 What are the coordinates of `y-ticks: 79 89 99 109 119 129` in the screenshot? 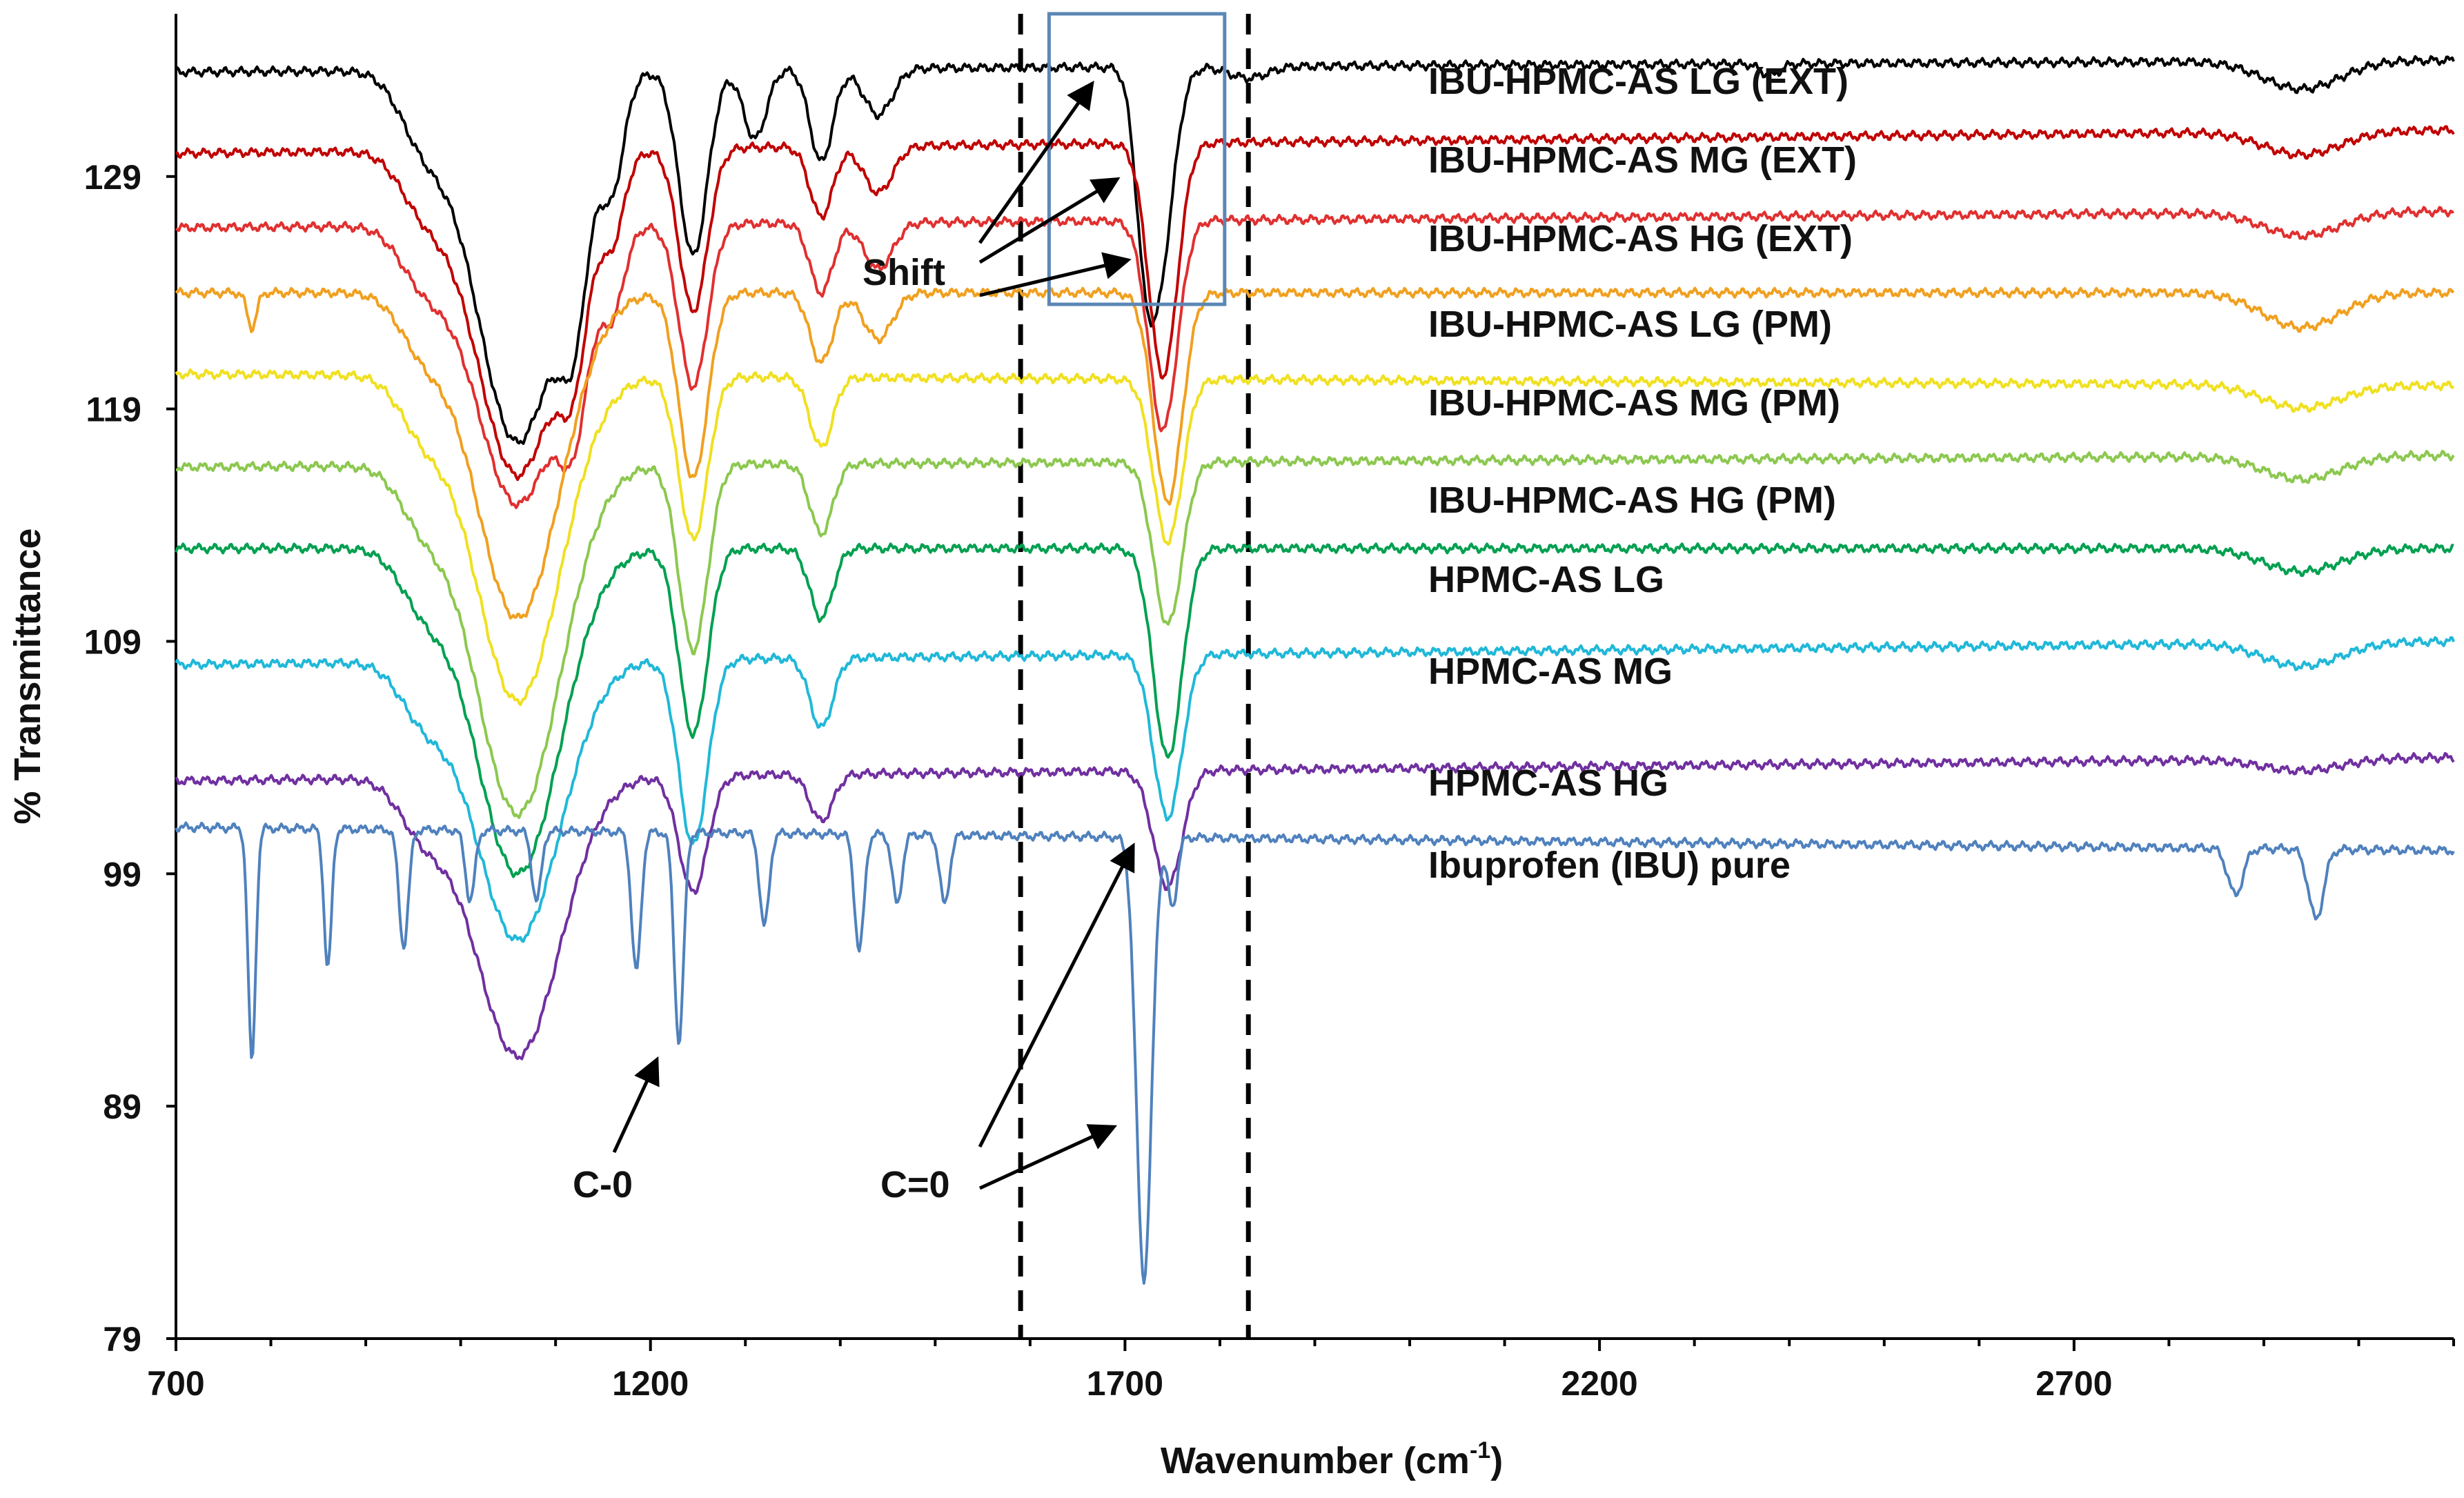 It's located at (130, 759).